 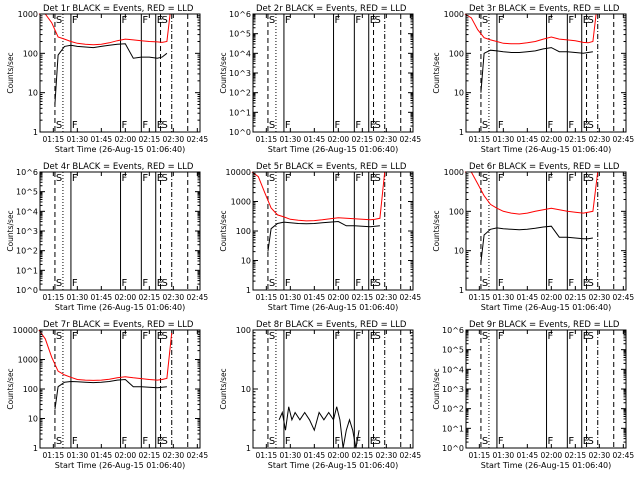 What do you see at coordinates (436, 388) in the screenshot?
I see `y-axis-label: Counts/sec` at bounding box center [436, 388].